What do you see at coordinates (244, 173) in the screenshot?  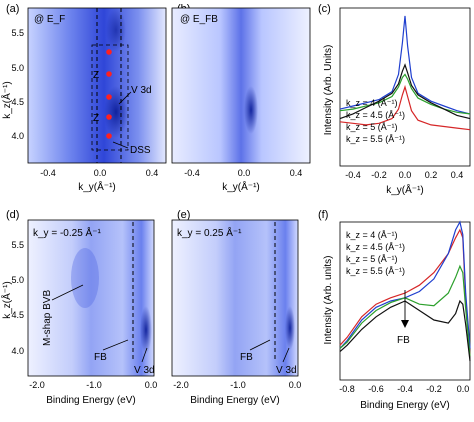 I see `panel-b-xtick: 0.0` at bounding box center [244, 173].